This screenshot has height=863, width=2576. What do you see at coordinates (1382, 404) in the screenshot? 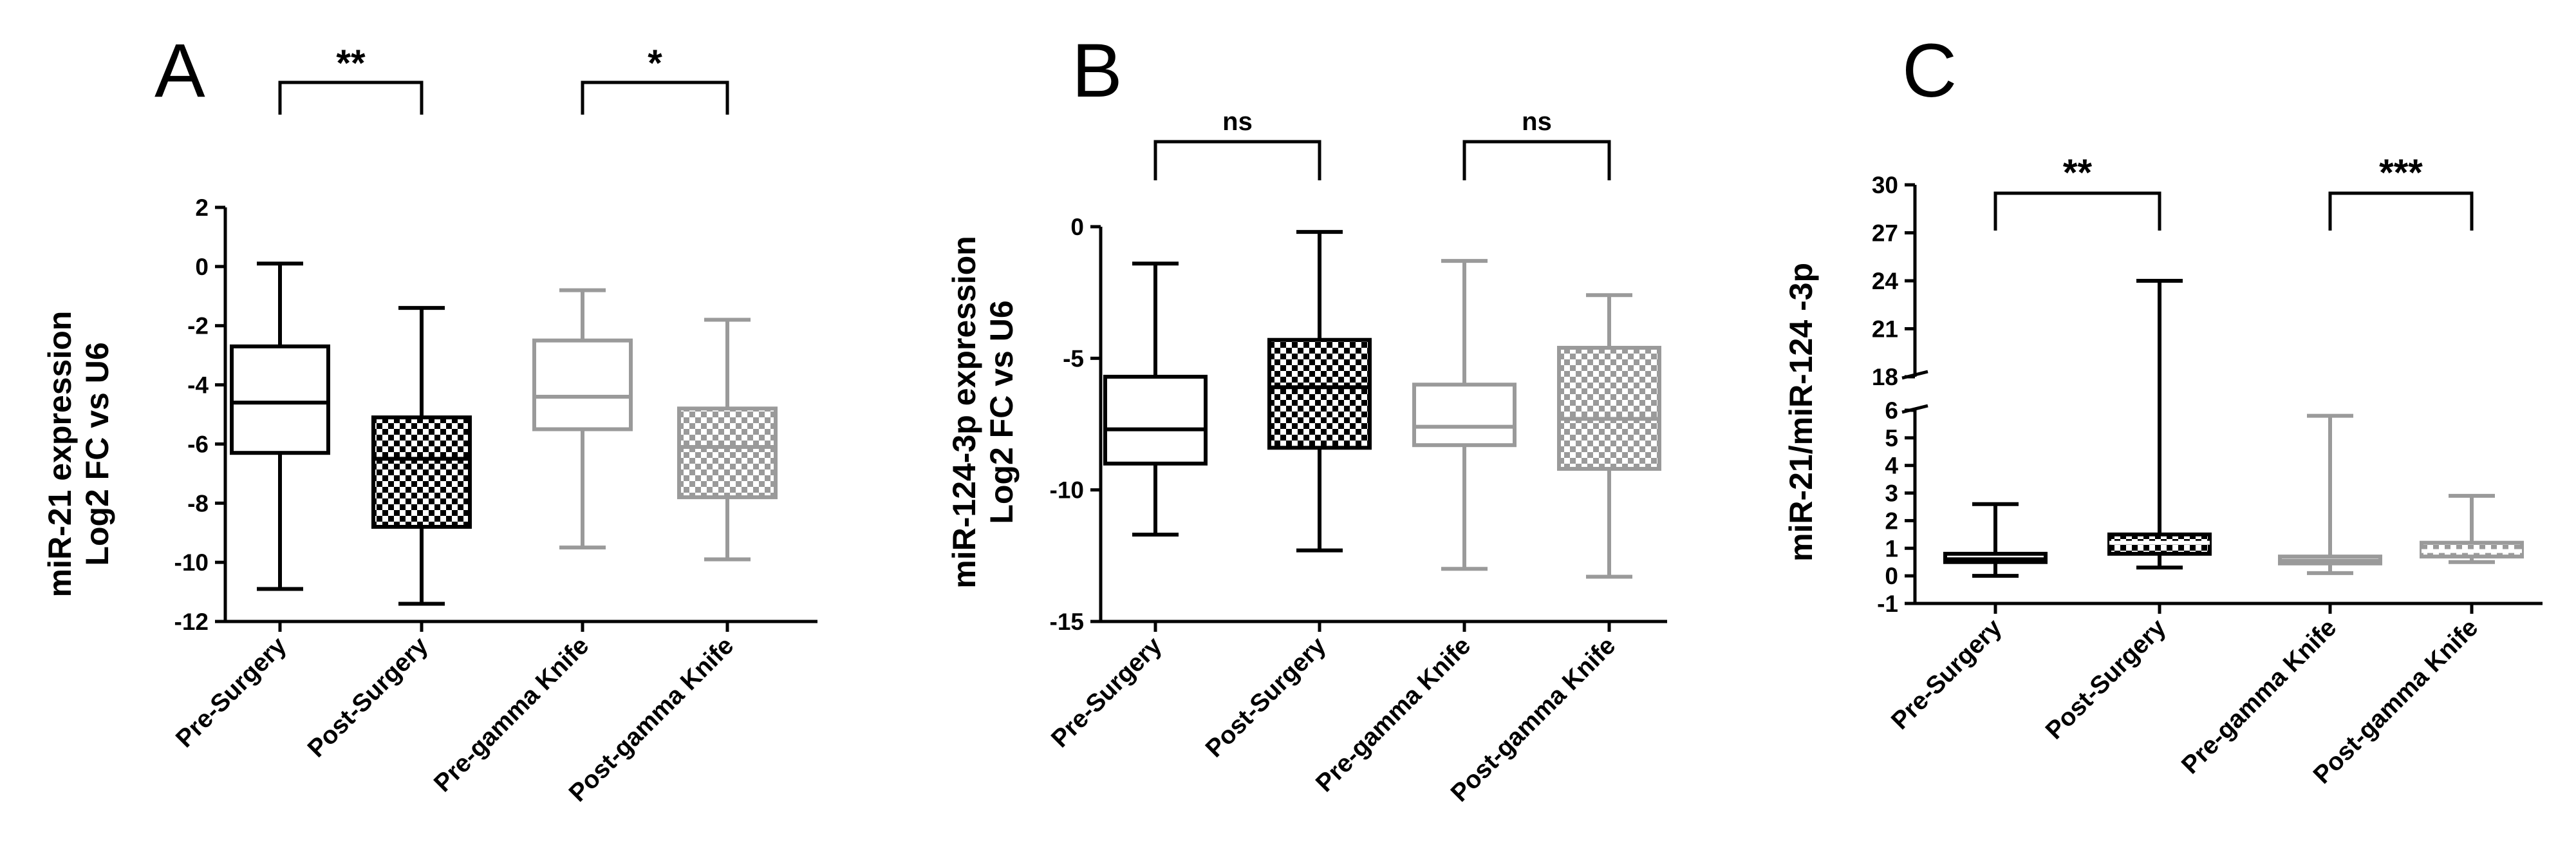
I see `panel-b-boxes` at bounding box center [1382, 404].